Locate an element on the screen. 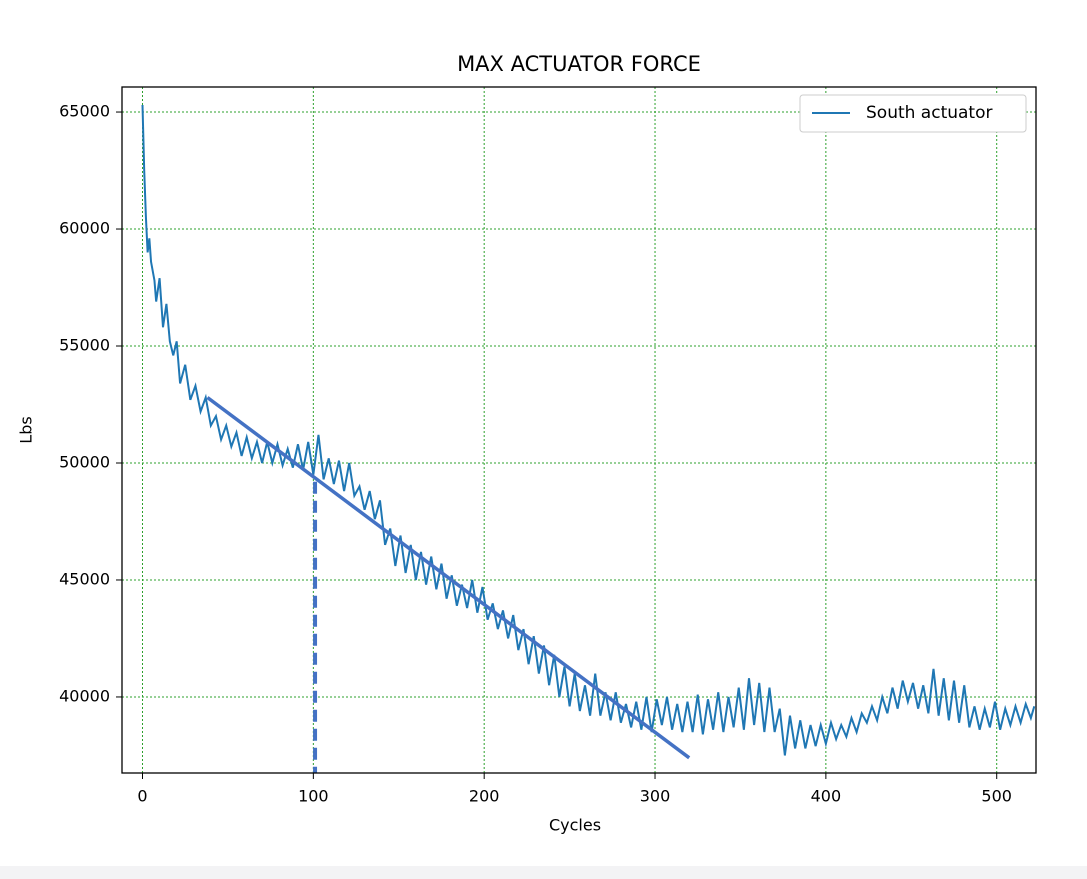 The height and width of the screenshot is (879, 1087). y-tick-label: 50000 is located at coordinates (84, 461).